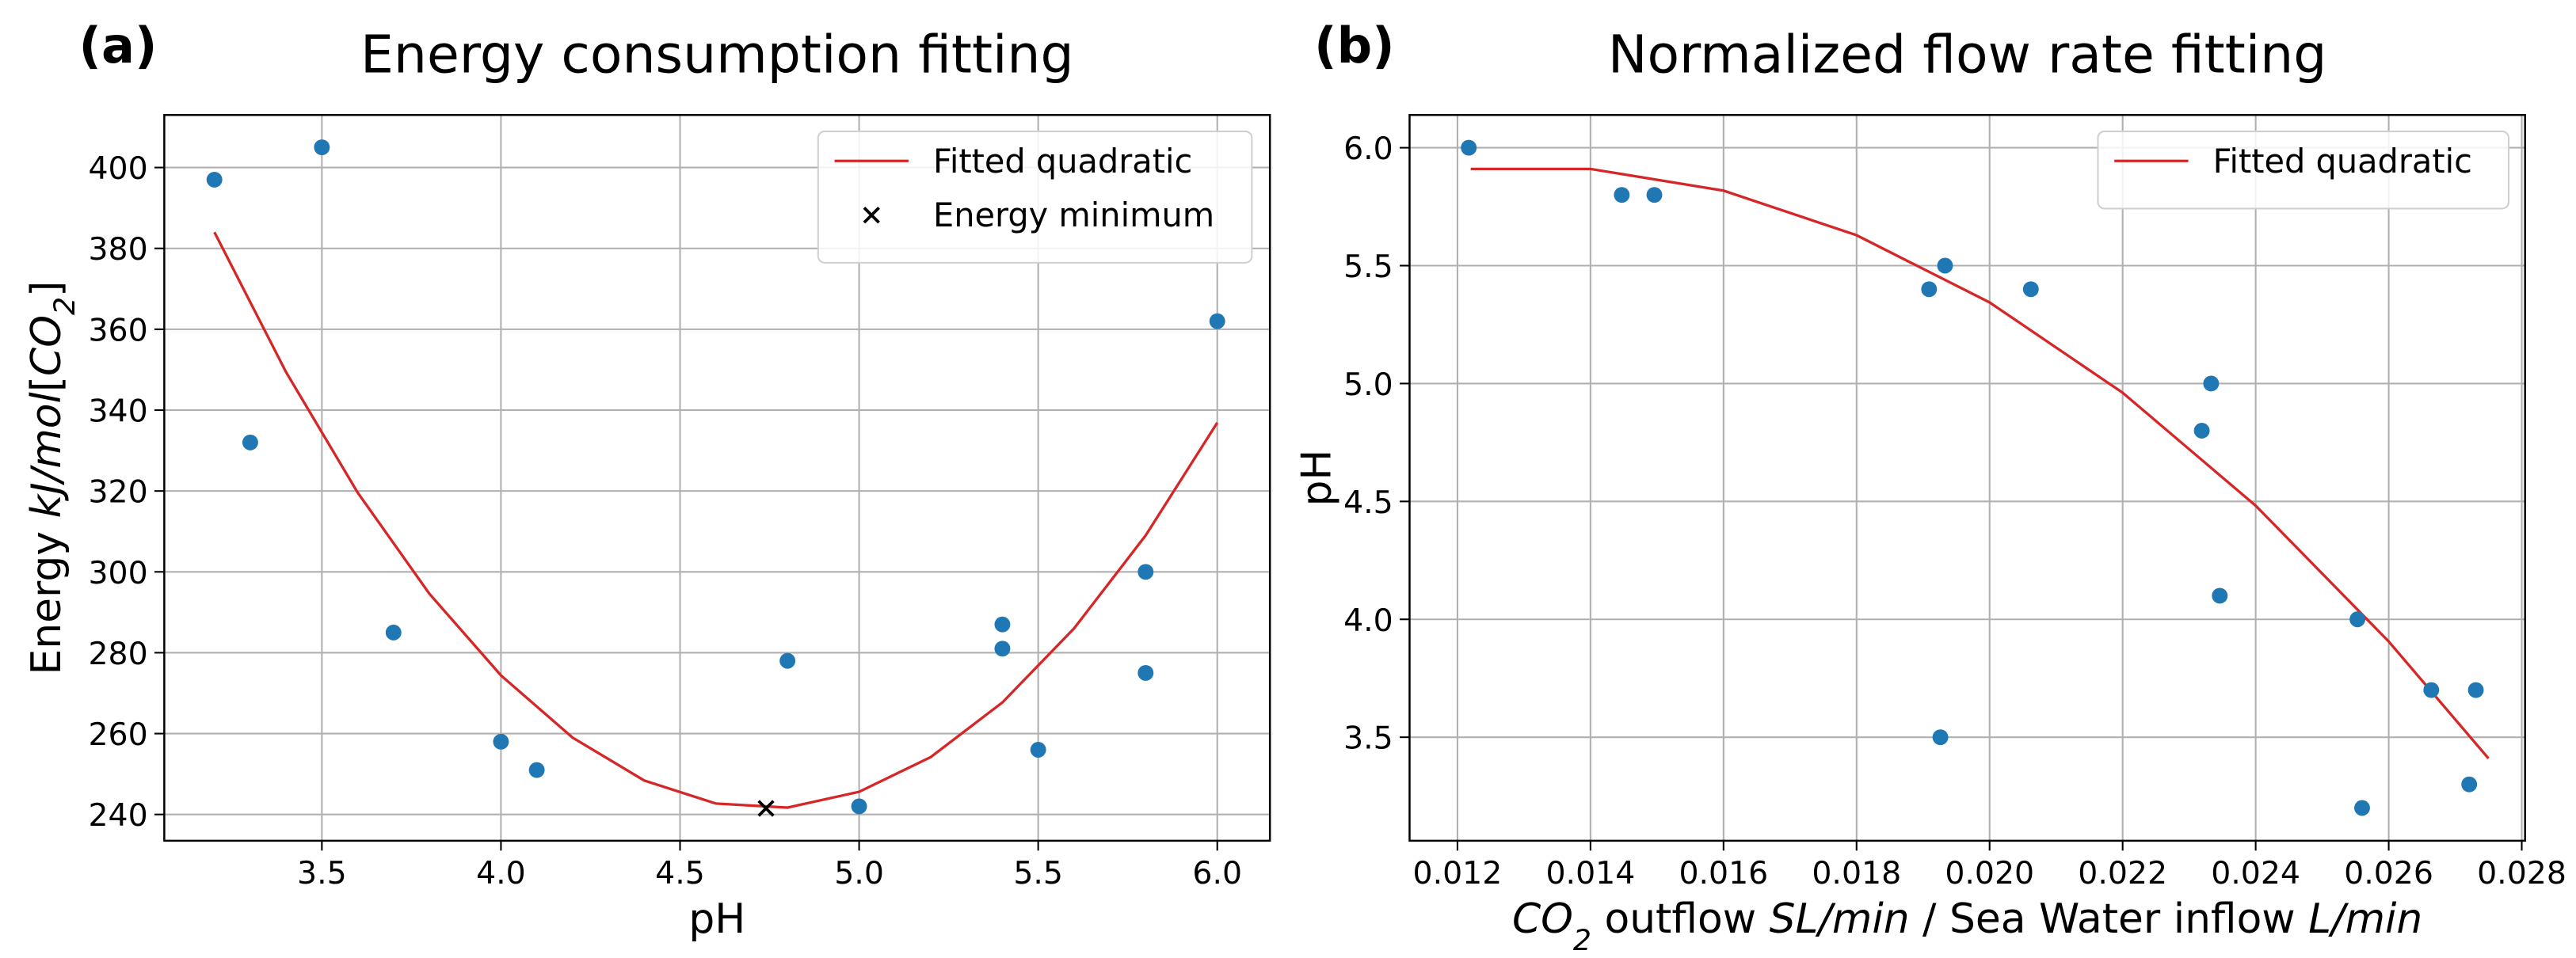 The height and width of the screenshot is (958, 2576). What do you see at coordinates (118, 249) in the screenshot?
I see `y-tick-label: 380` at bounding box center [118, 249].